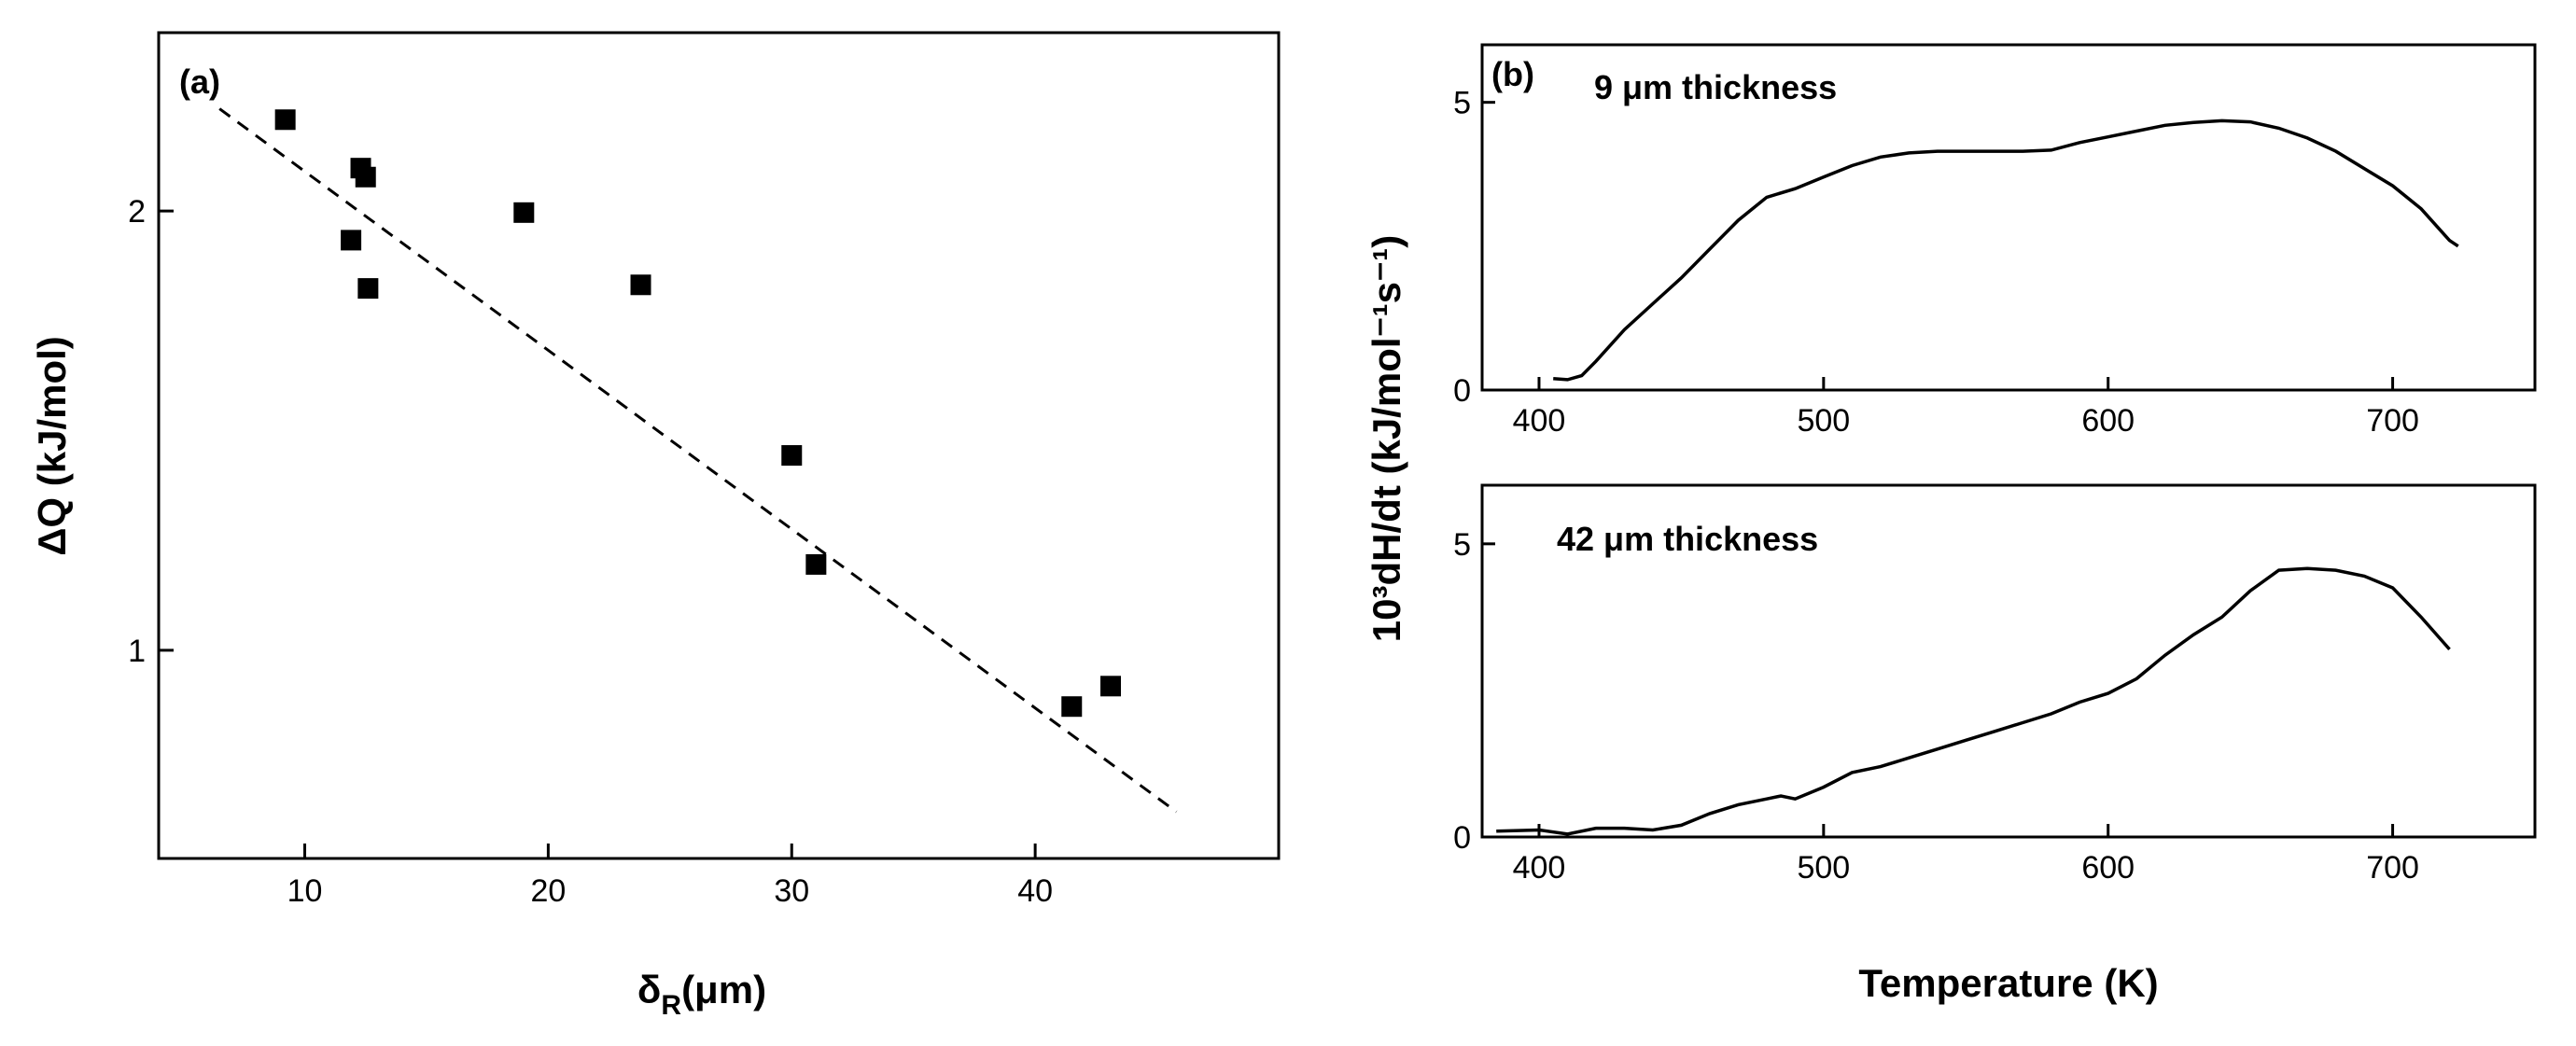  Describe the element at coordinates (137, 651) in the screenshot. I see `y-tick-label: 1` at that location.